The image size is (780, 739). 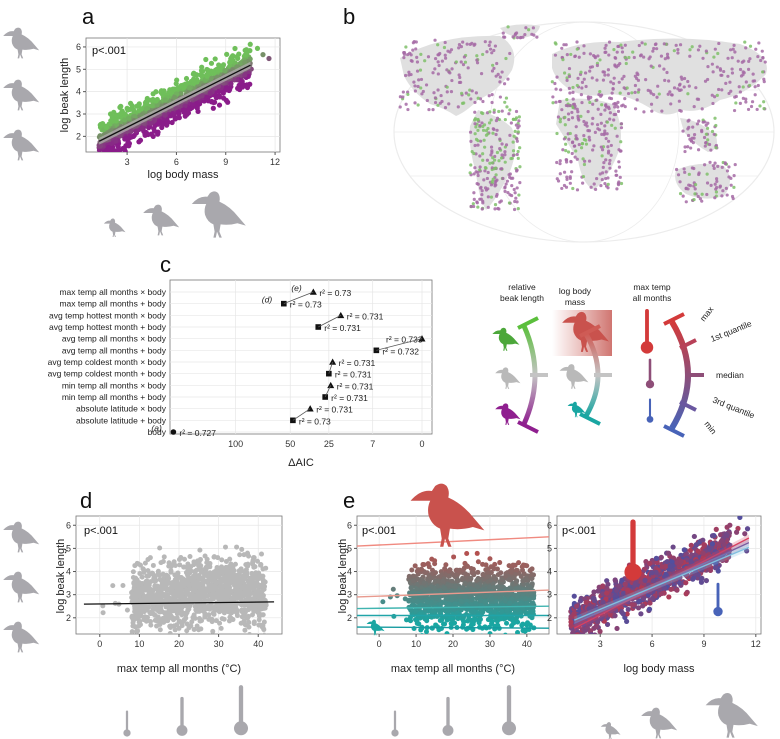 What do you see at coordinates (395, 723) in the screenshot?
I see `thermometer-icon` at bounding box center [395, 723].